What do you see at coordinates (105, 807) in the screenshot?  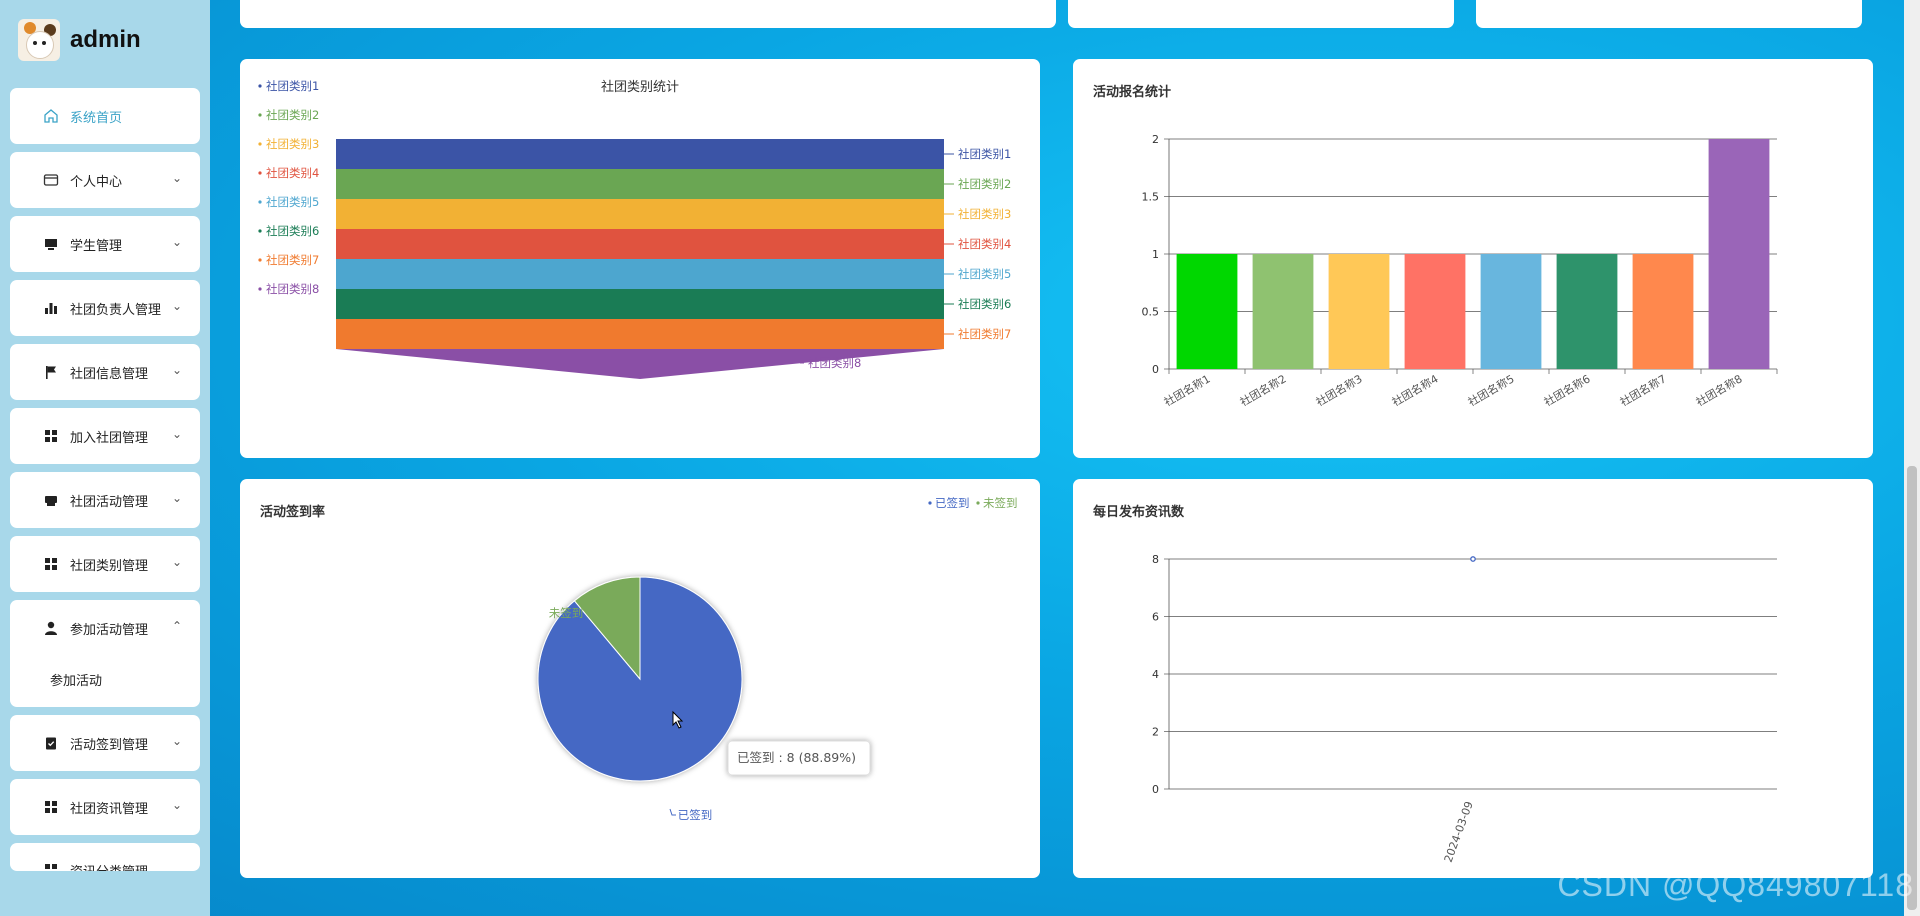 I see `sidebar-item-news: 社团资讯管理 ⌄` at bounding box center [105, 807].